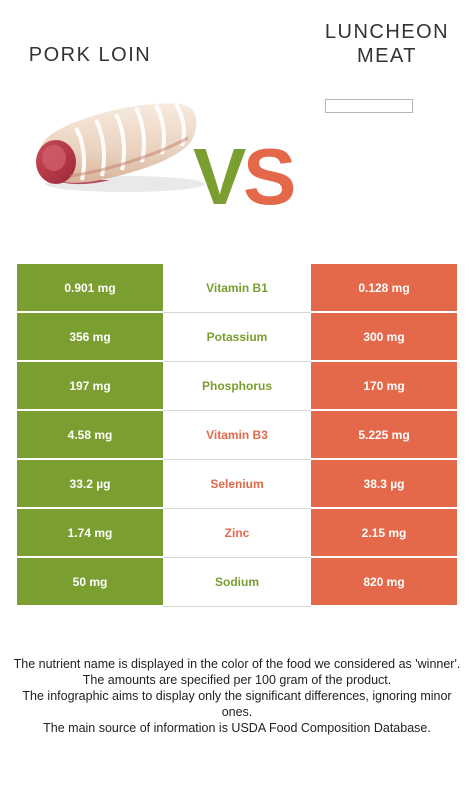  I want to click on table-row: 197 mg Phosphorus 170 mg, so click(237, 386).